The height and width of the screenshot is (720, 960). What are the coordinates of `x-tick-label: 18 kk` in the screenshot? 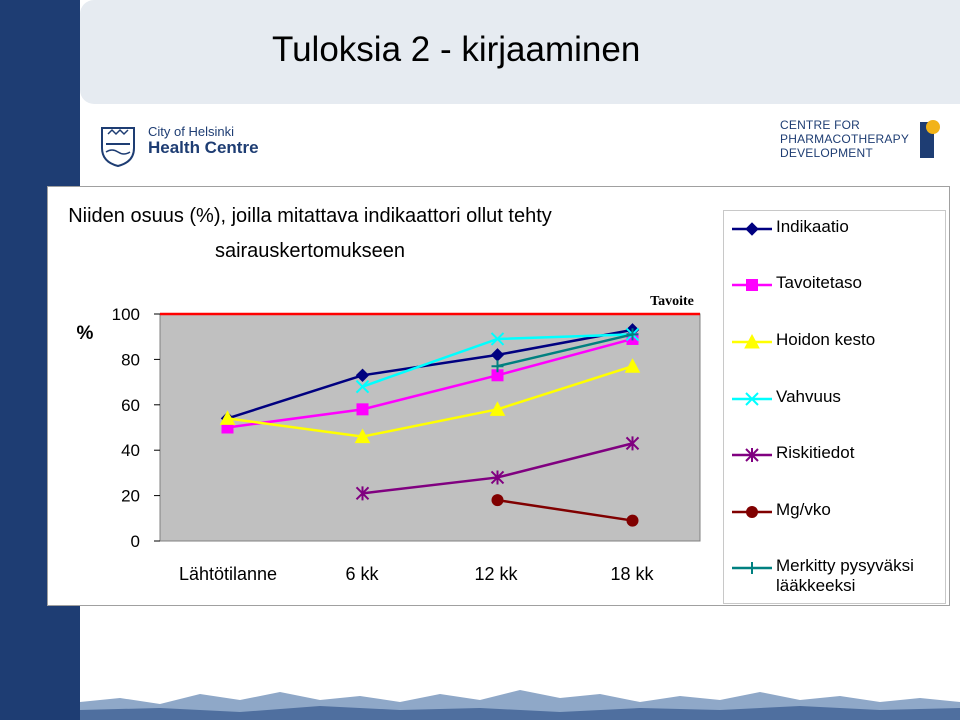 It's located at (632, 574).